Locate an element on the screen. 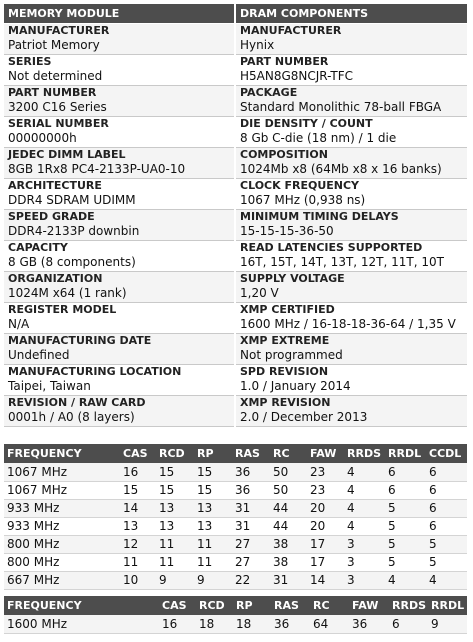 The width and height of the screenshot is (473, 642). spec-label: MANUFACTURING DATE is located at coordinates (80, 340).